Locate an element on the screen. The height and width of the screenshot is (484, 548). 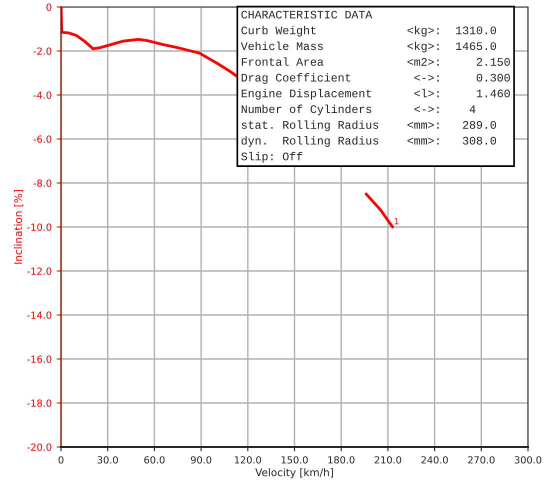
x-axis-title: Velocity [km/h] is located at coordinates (294, 473).